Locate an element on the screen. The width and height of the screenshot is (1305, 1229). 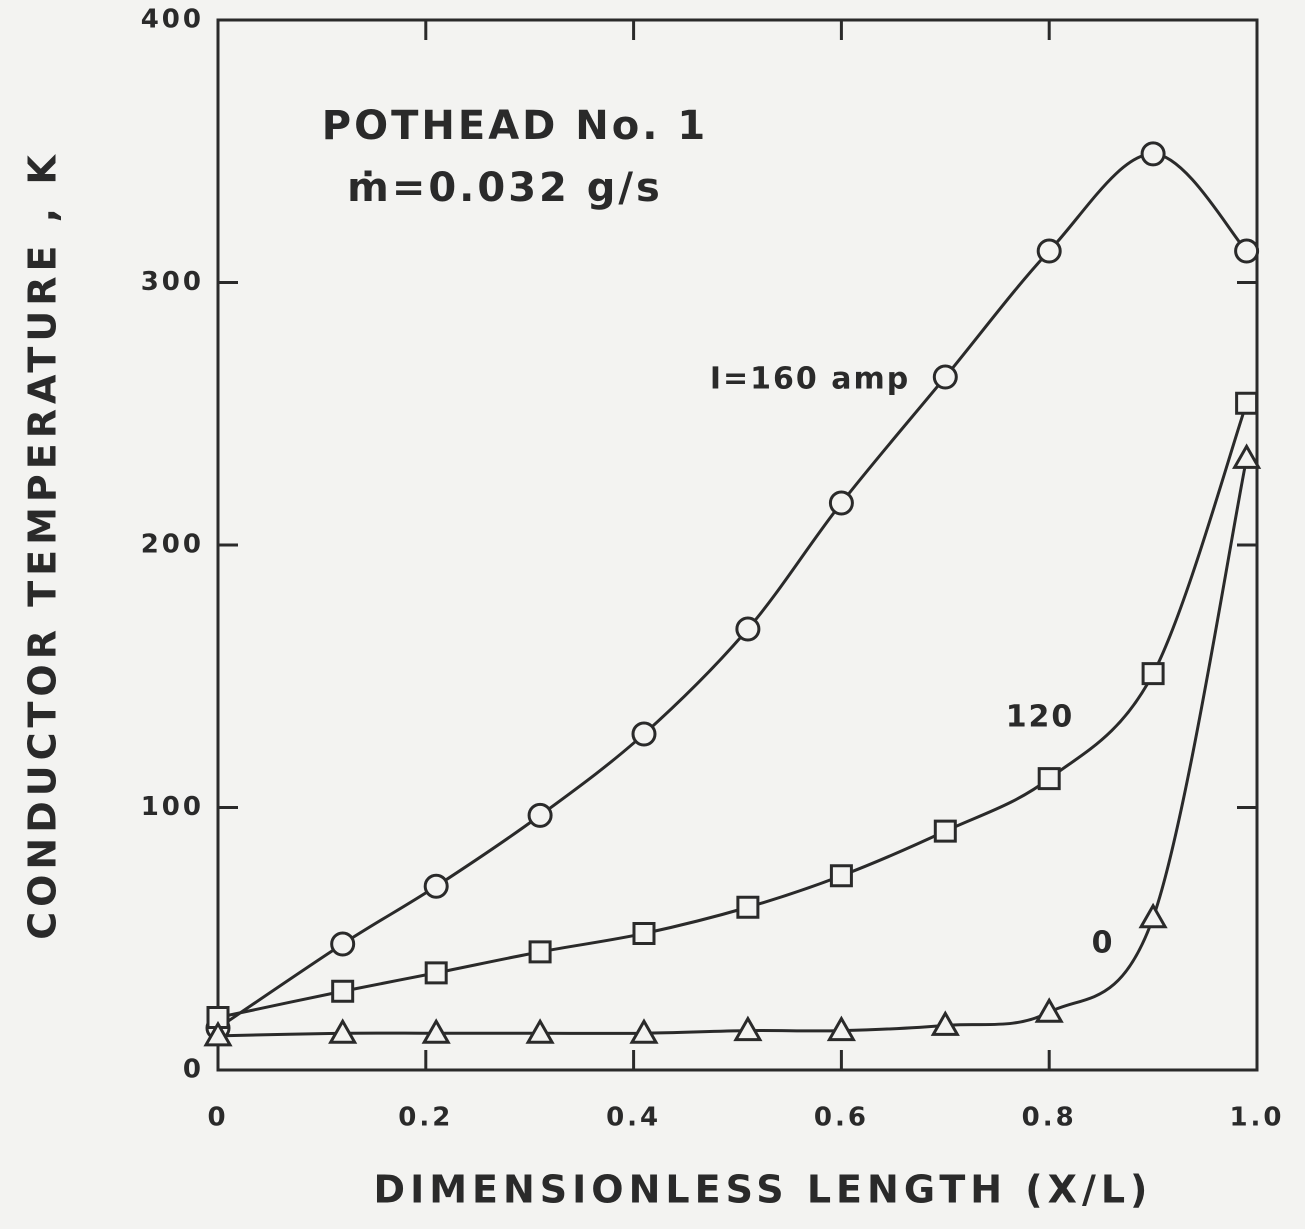
x-tick-label: 0.8 is located at coordinates (1049, 1118).